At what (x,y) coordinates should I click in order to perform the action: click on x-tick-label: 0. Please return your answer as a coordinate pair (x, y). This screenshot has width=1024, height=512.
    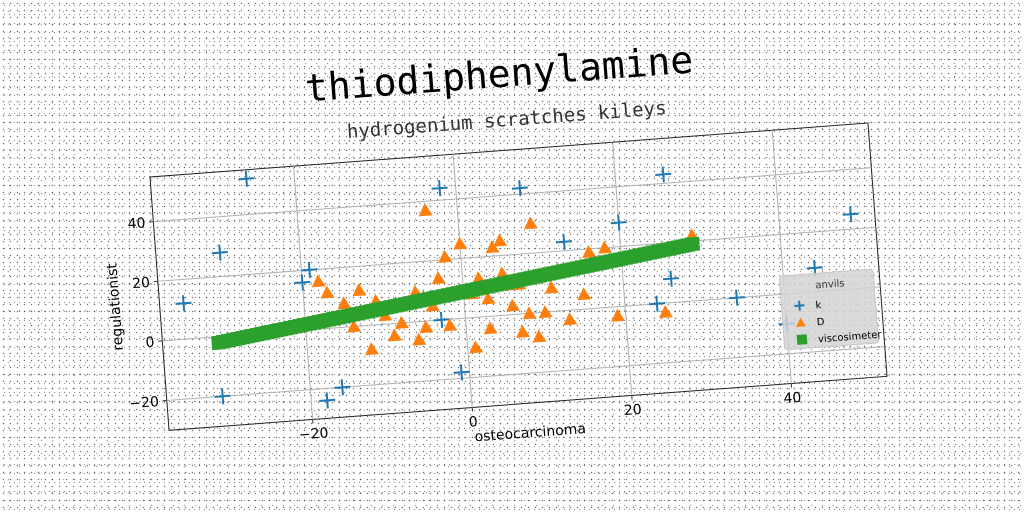
    Looking at the image, I should click on (473, 422).